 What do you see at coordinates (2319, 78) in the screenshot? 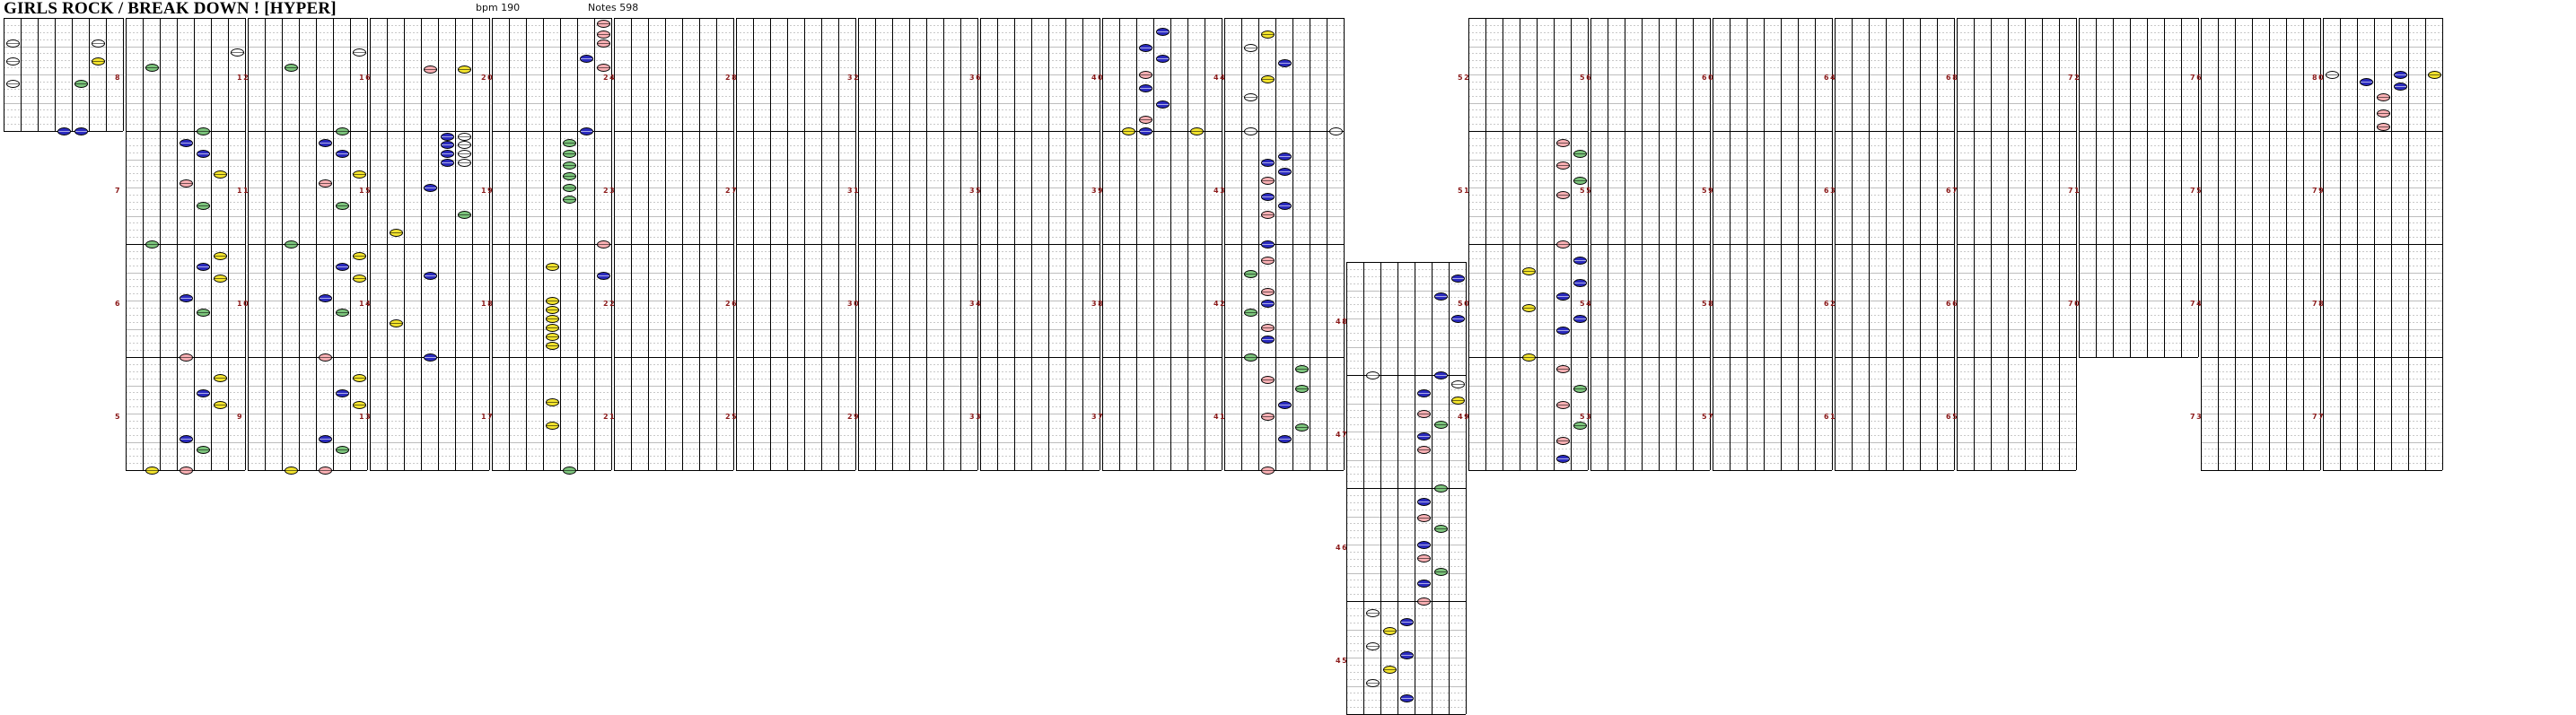
I see `measure-number: 80` at bounding box center [2319, 78].